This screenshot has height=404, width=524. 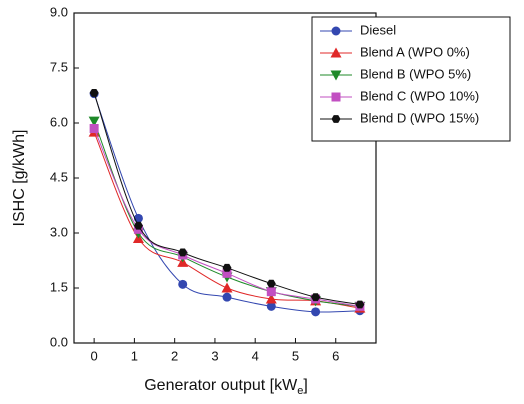 I want to click on legend-label: Blend C (WPO 10%), so click(x=419, y=95).